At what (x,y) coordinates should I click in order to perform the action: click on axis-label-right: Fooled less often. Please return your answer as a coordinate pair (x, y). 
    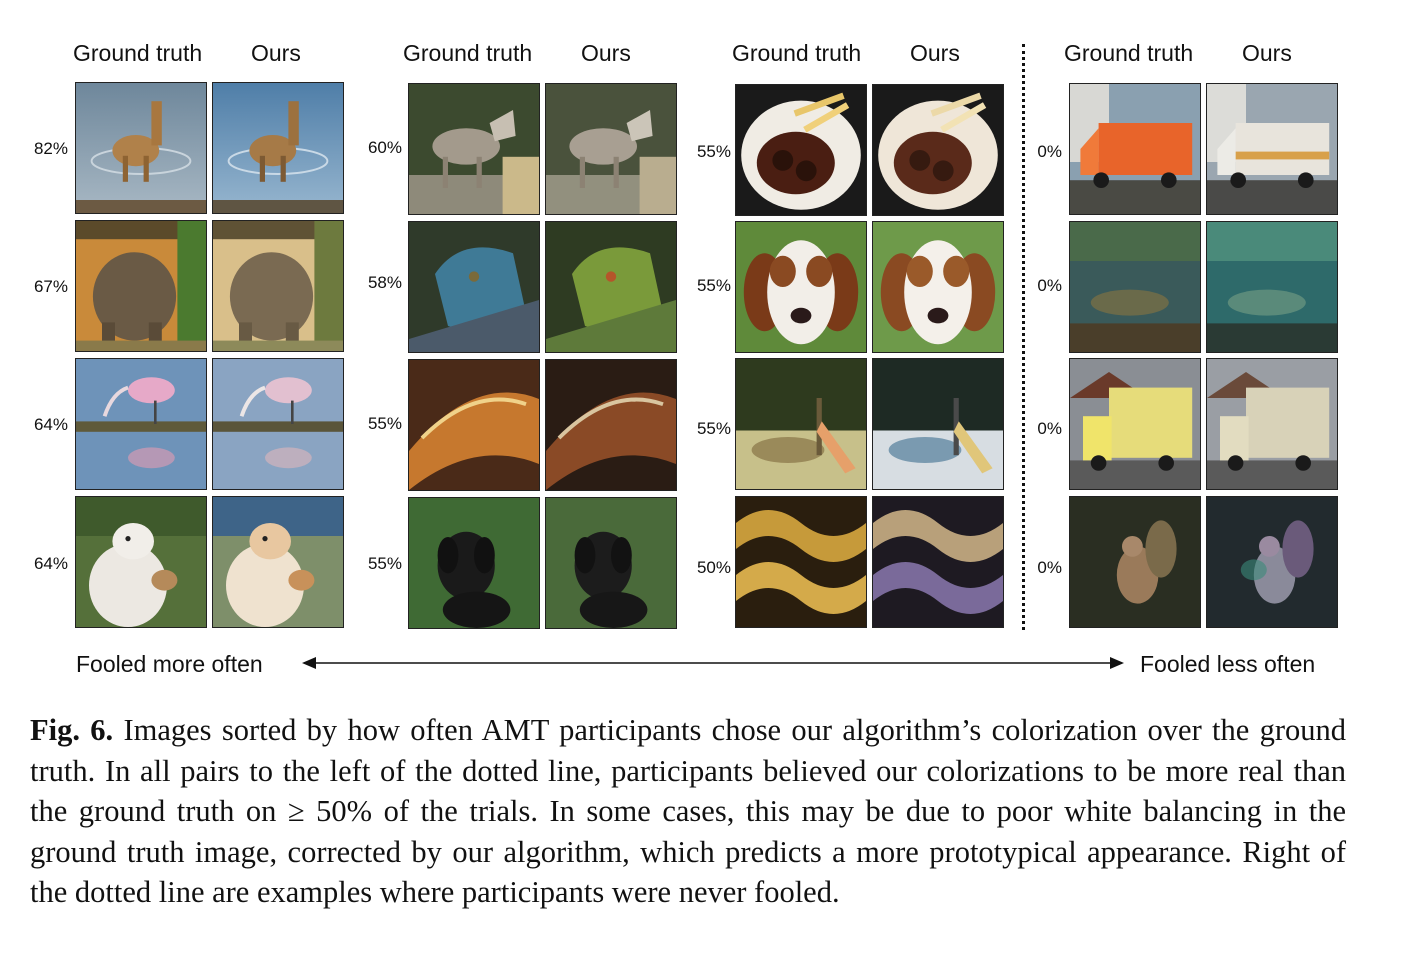
    Looking at the image, I should click on (1228, 664).